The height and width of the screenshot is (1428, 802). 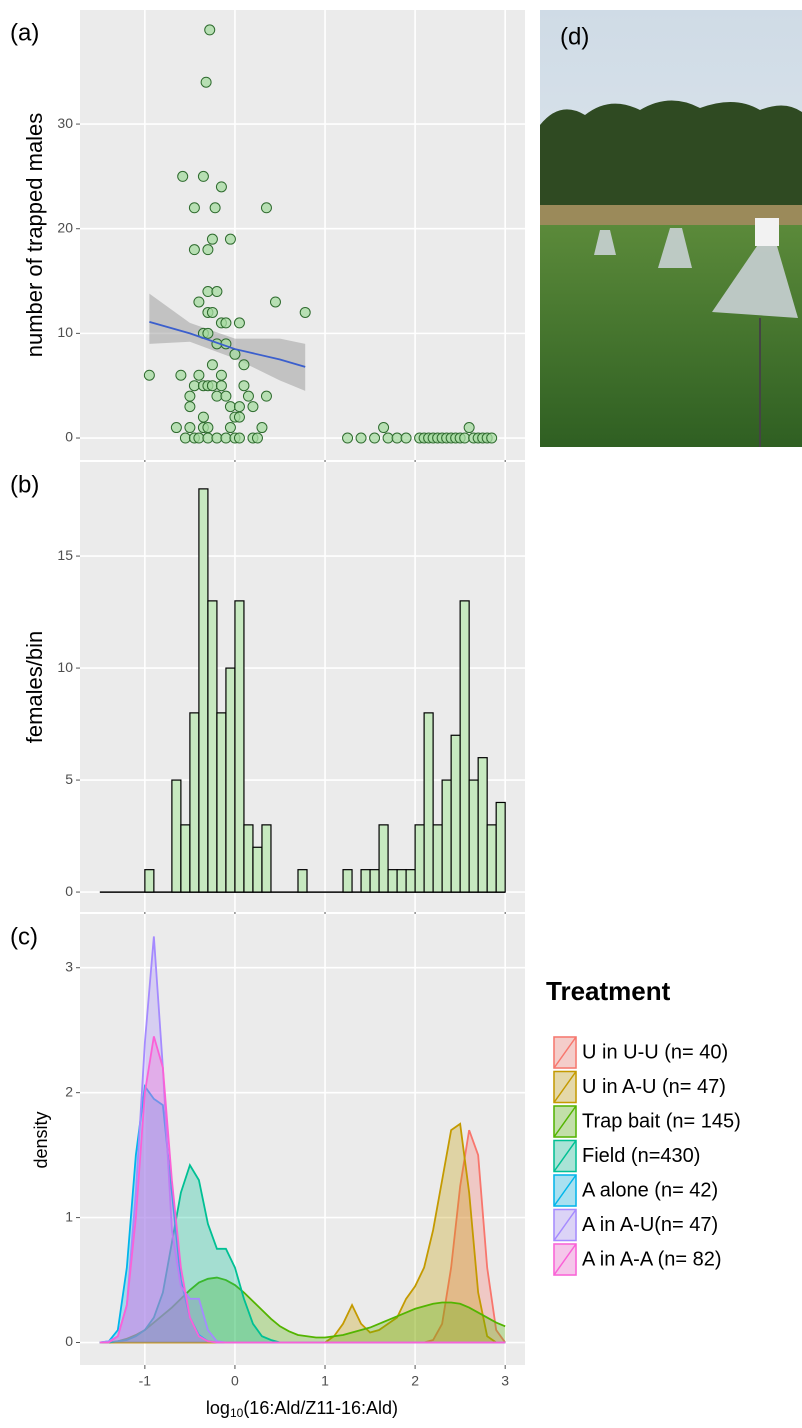 What do you see at coordinates (755, 282) in the screenshot?
I see `photo-trap` at bounding box center [755, 282].